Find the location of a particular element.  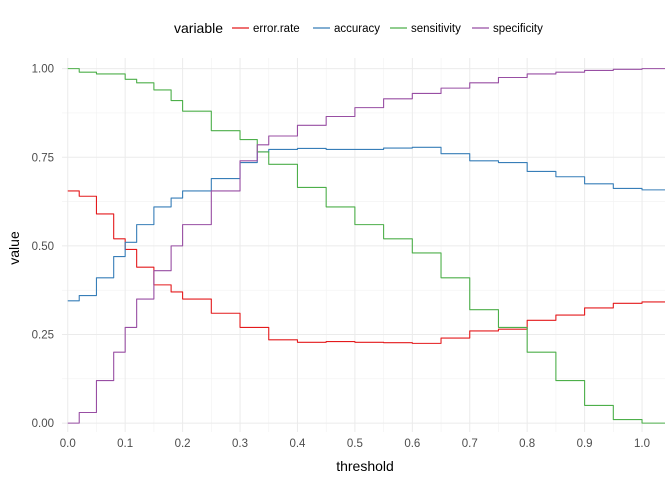

legend-title: variable is located at coordinates (198, 28).